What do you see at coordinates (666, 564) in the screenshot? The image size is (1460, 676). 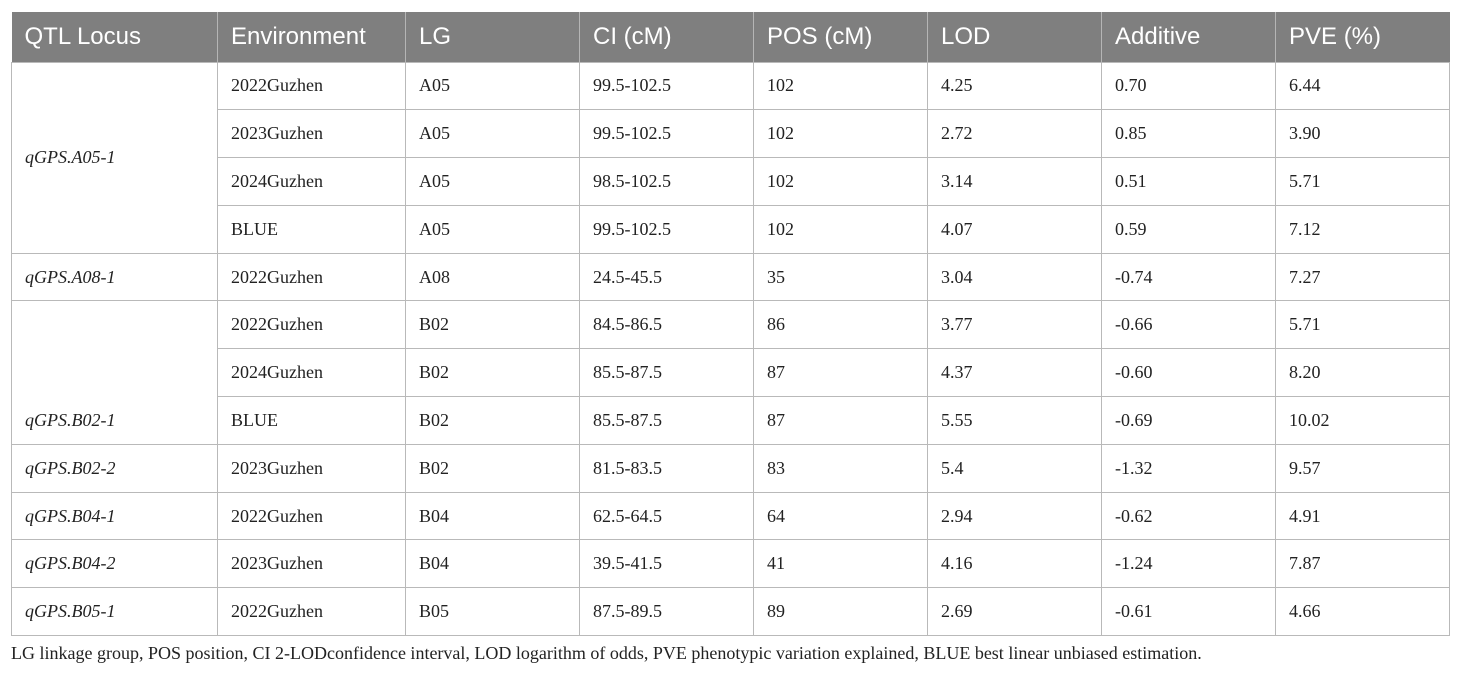 I see `ci-cell: 39.5-41.5` at bounding box center [666, 564].